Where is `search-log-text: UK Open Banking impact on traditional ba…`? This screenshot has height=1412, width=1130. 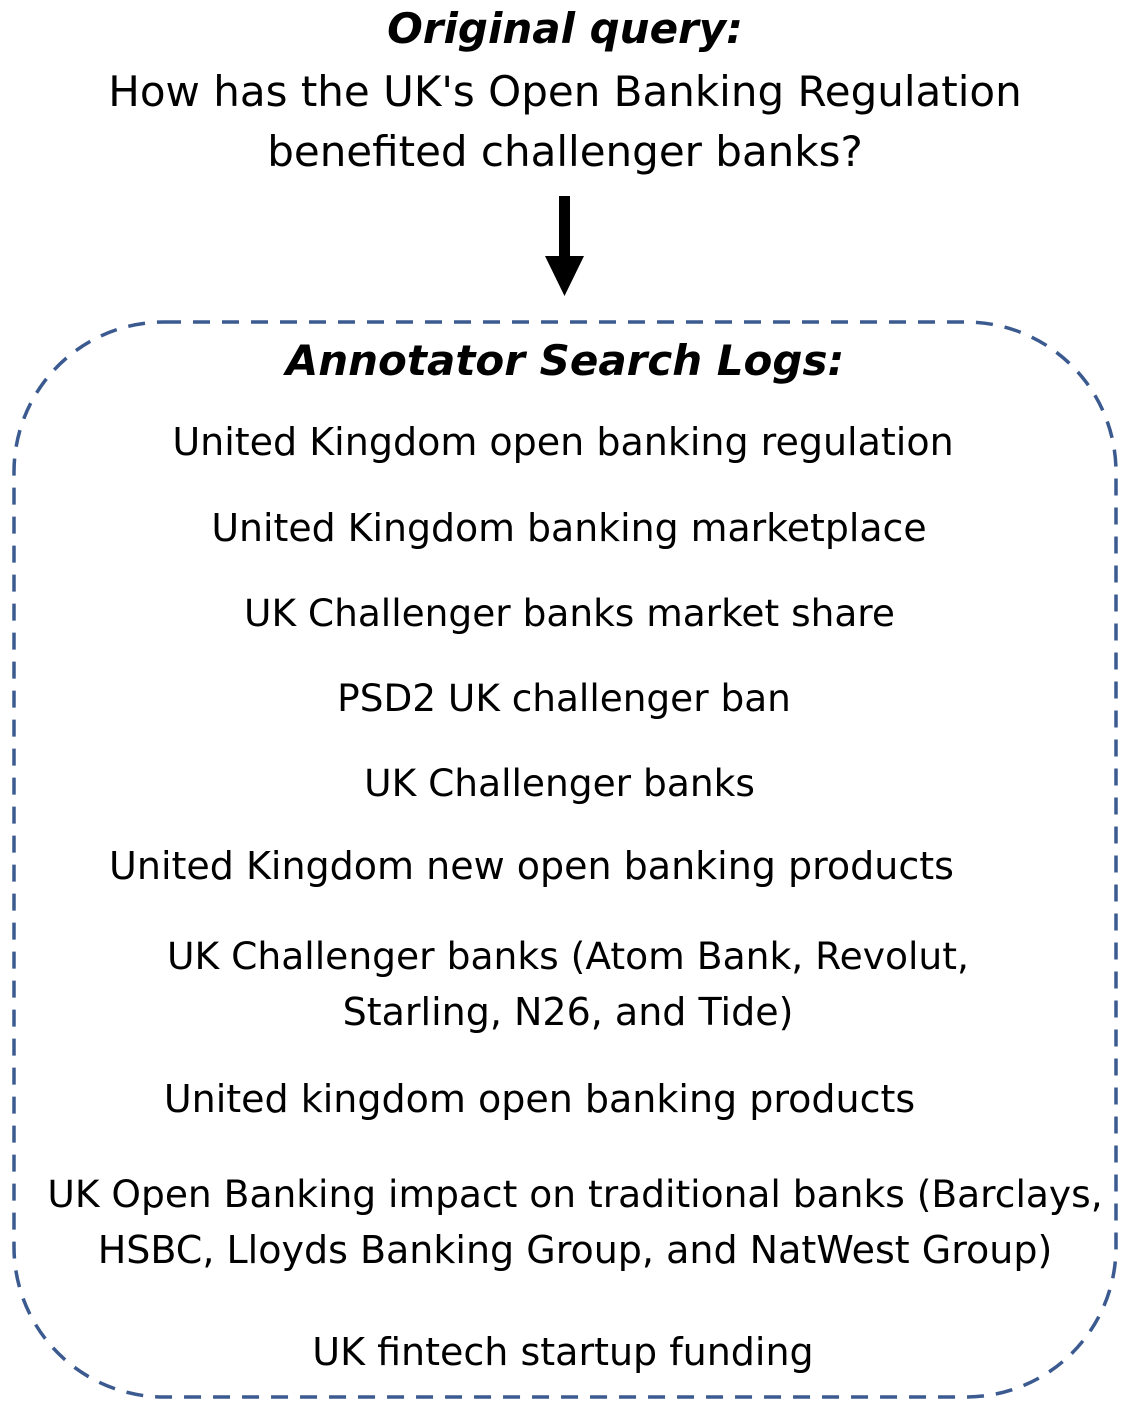
search-log-text: UK Open Banking impact on traditional ba… is located at coordinates (575, 1194).